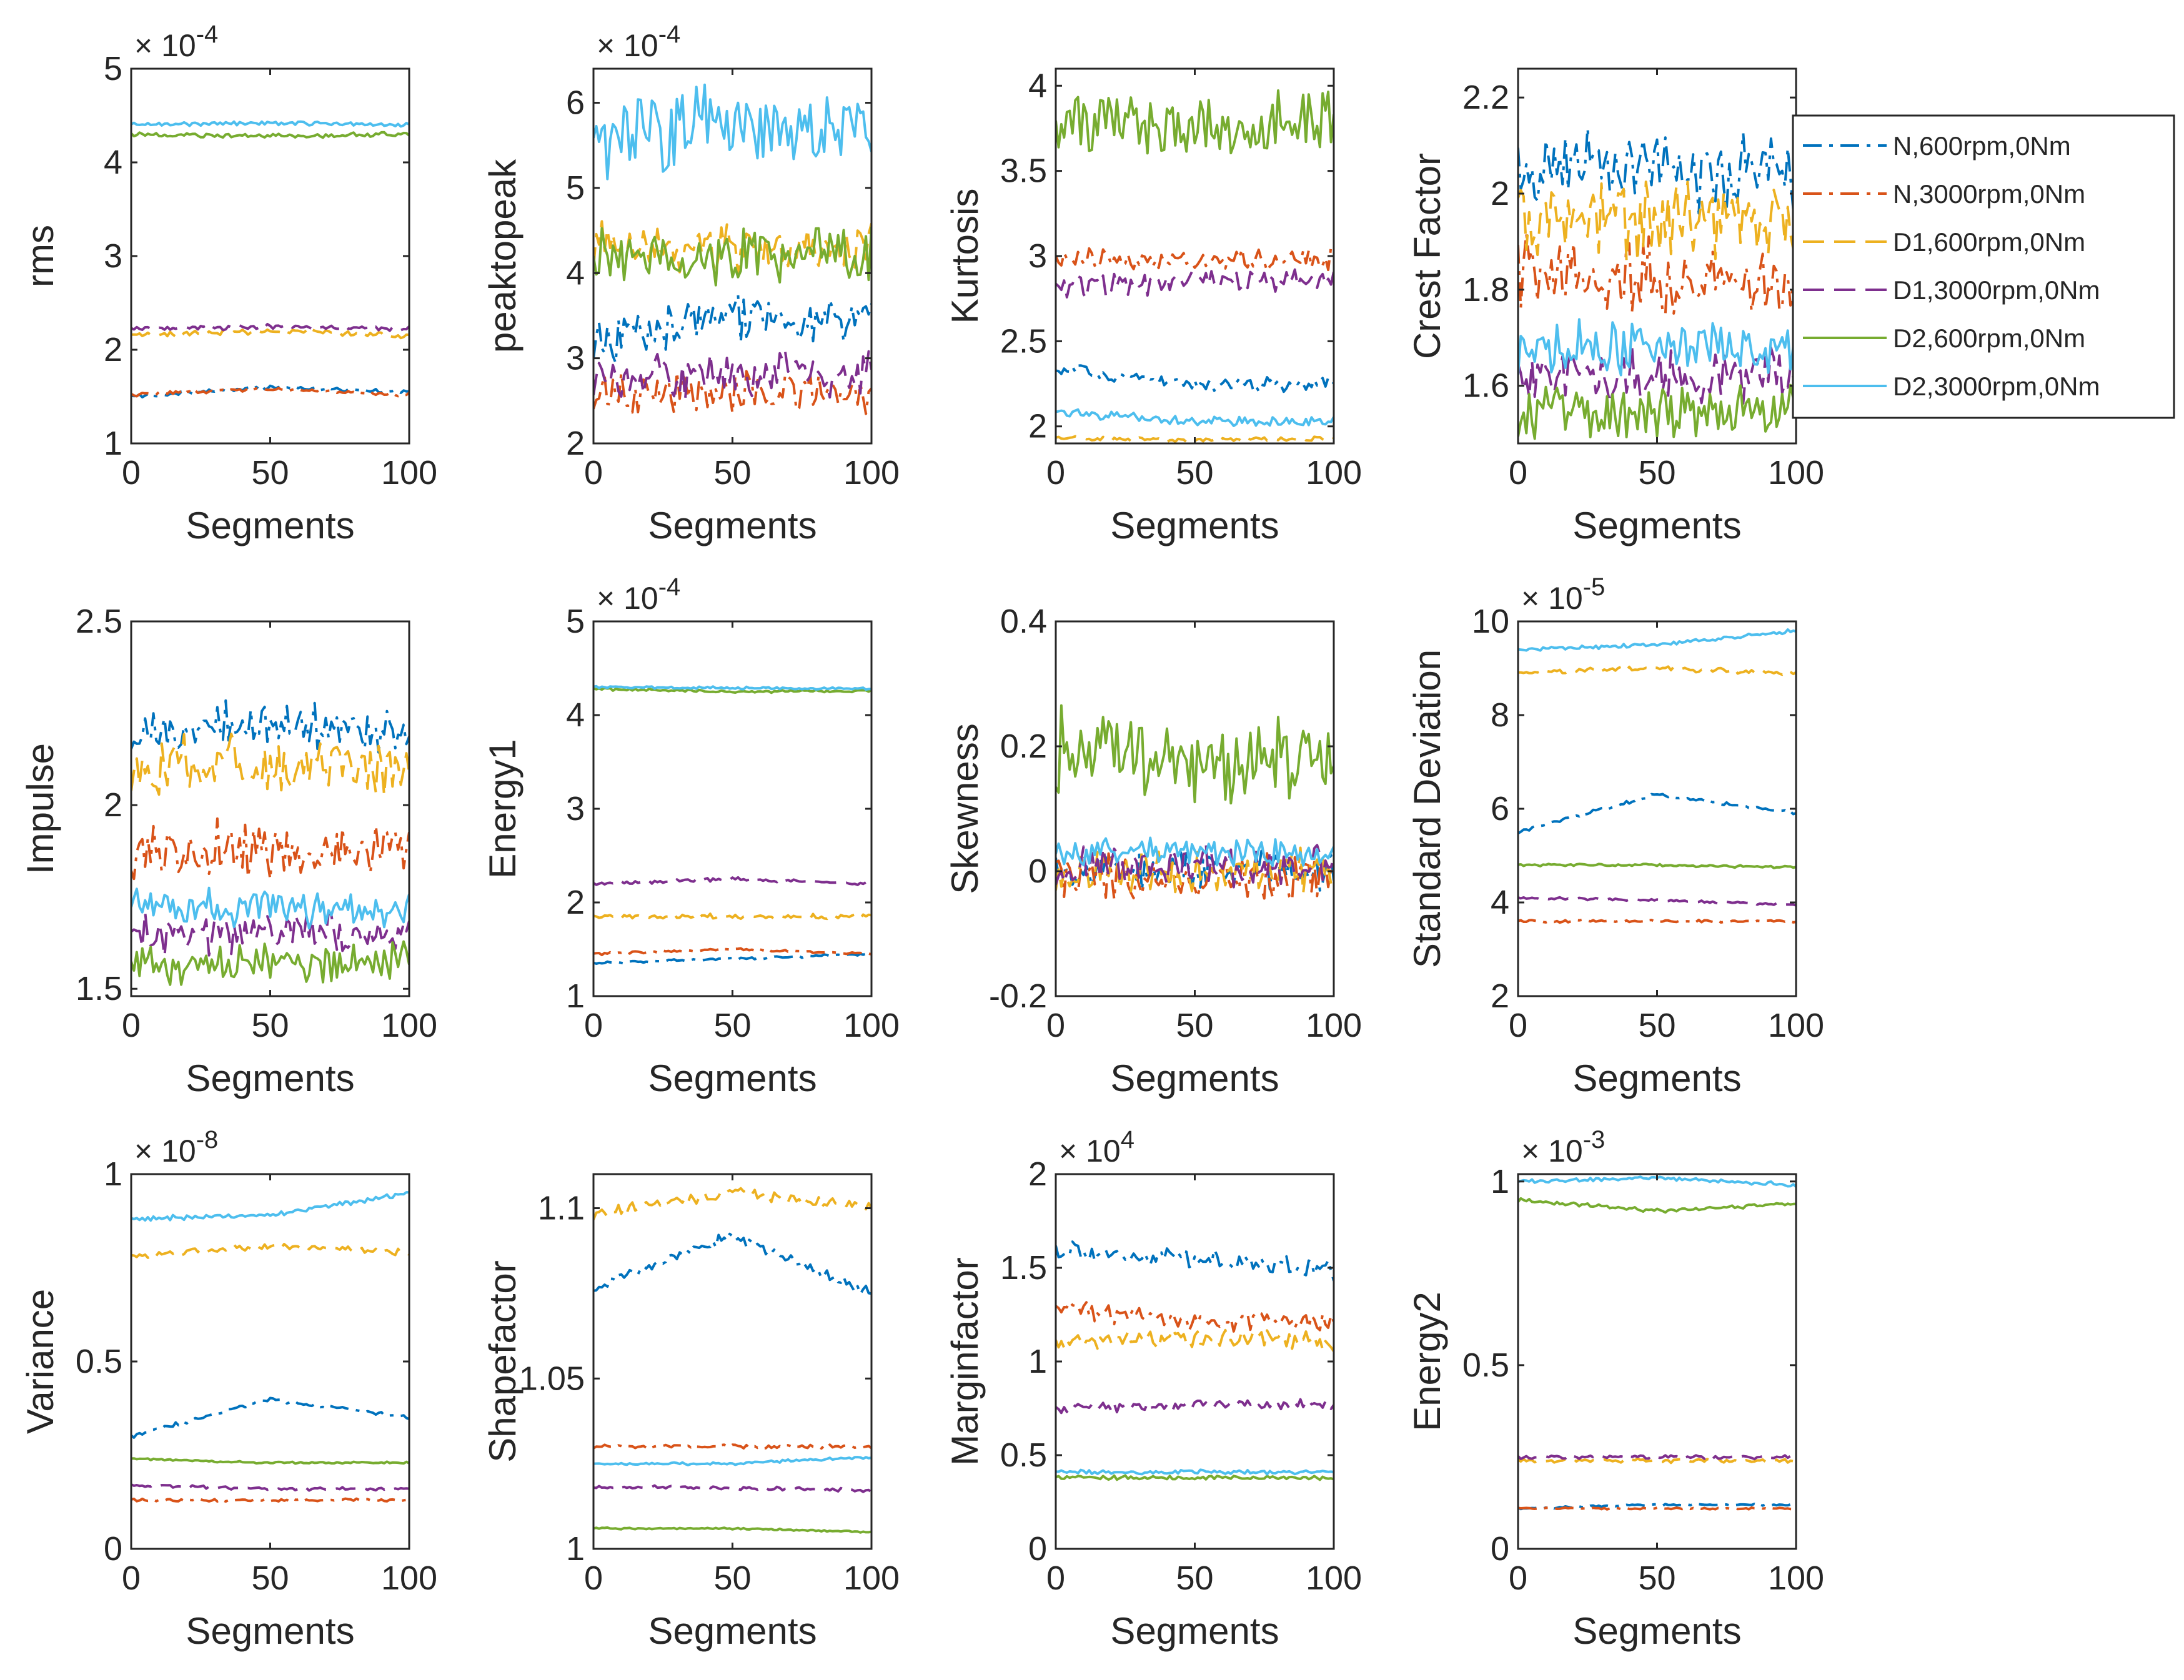 The height and width of the screenshot is (1680, 2184). I want to click on exponent-multiplier: × 10⁻³, so click(1563, 1147).